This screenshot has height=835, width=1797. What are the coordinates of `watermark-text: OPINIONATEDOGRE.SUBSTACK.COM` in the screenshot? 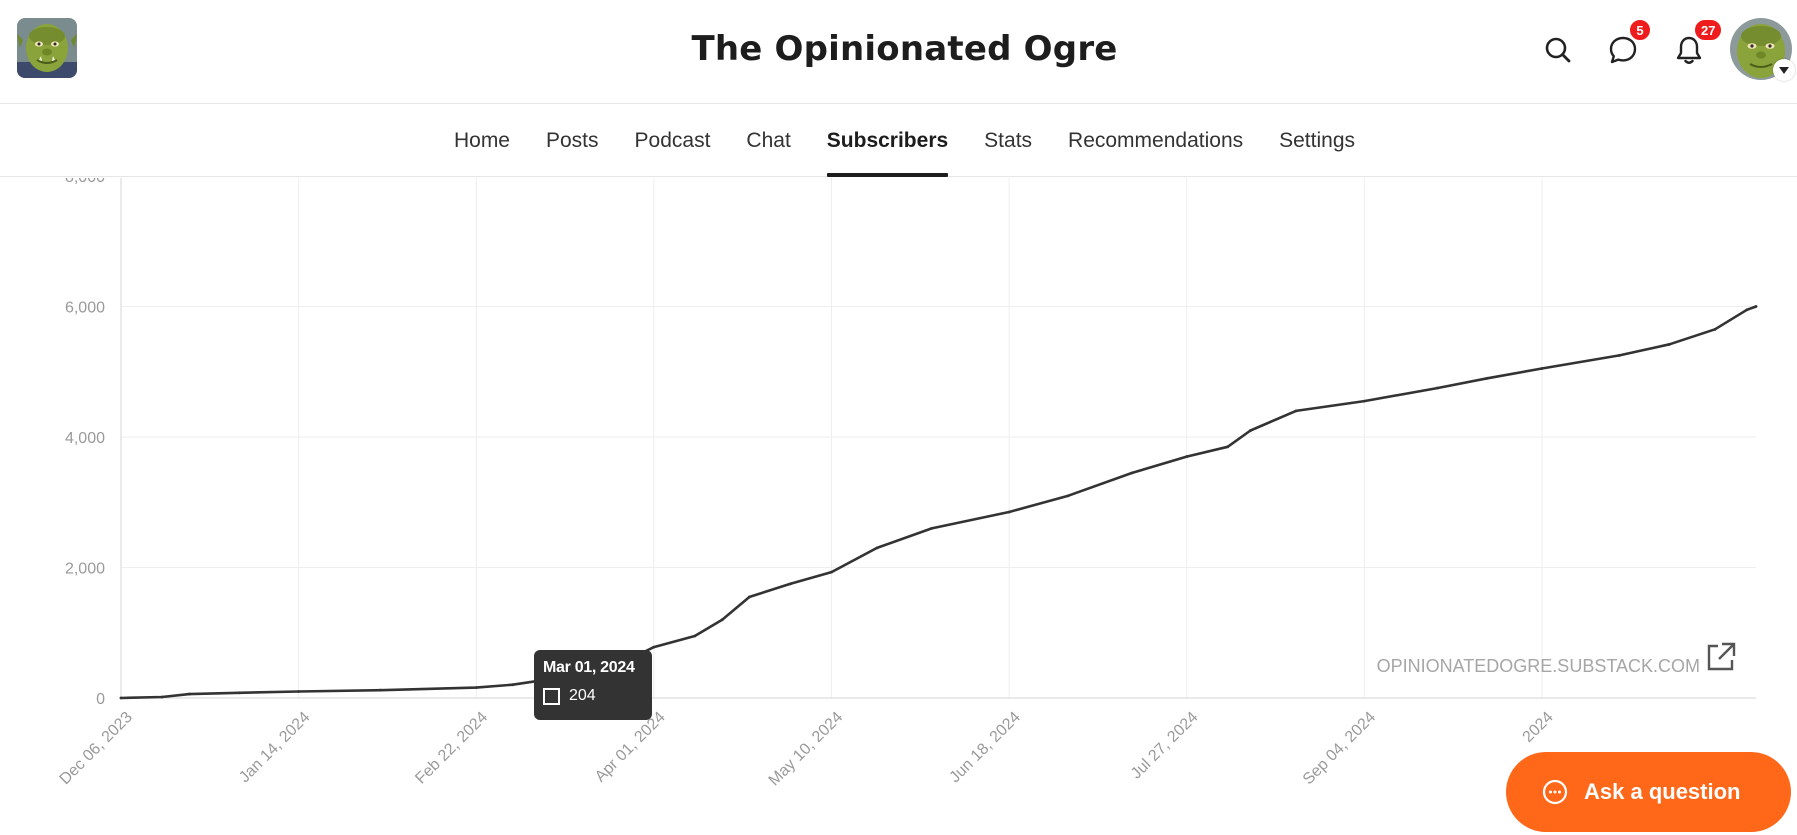 It's located at (1538, 666).